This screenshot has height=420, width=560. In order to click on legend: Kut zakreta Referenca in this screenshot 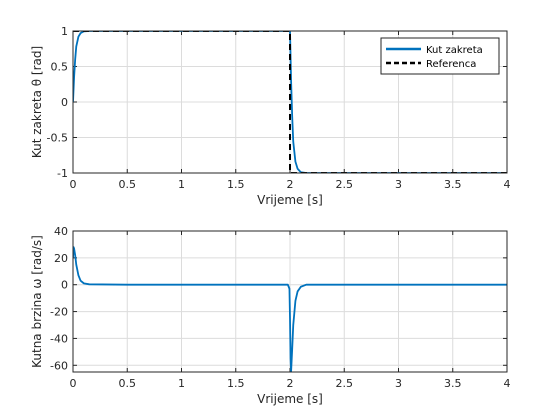, I will do `click(440, 56)`.